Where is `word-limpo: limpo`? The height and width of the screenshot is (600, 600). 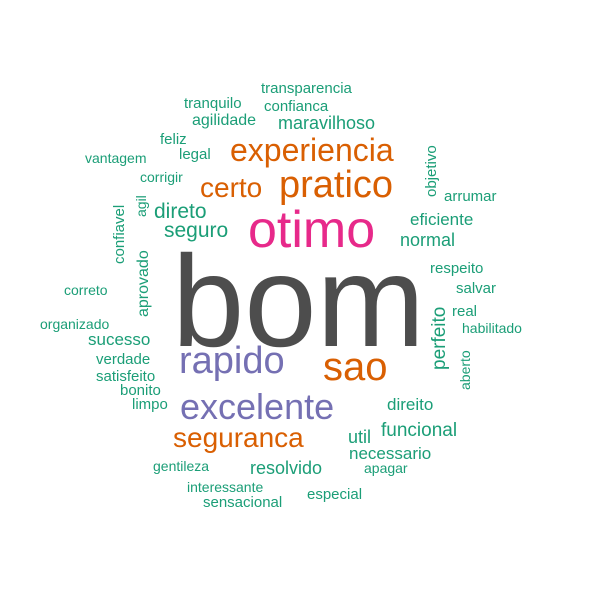
word-limpo: limpo is located at coordinates (150, 404).